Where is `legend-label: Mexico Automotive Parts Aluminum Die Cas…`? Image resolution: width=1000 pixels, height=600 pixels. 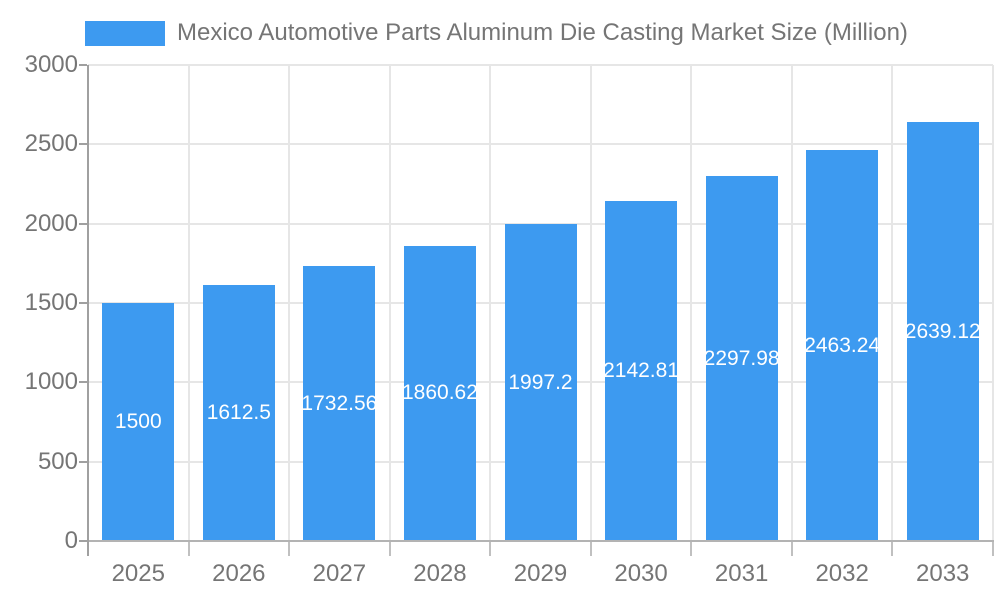 legend-label: Mexico Automotive Parts Aluminum Die Cas… is located at coordinates (542, 32).